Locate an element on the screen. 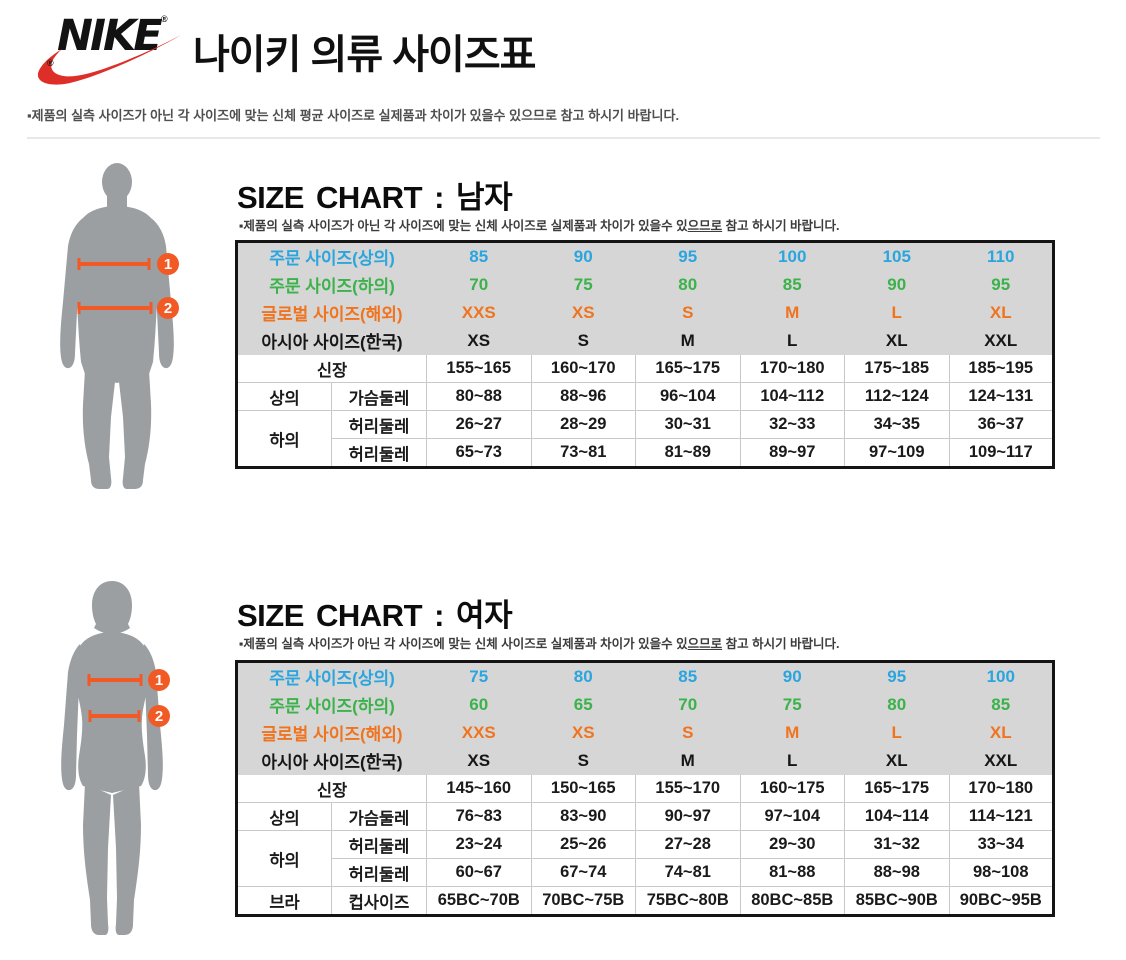  male-chest-measure-line: 1 is located at coordinates (128, 264).